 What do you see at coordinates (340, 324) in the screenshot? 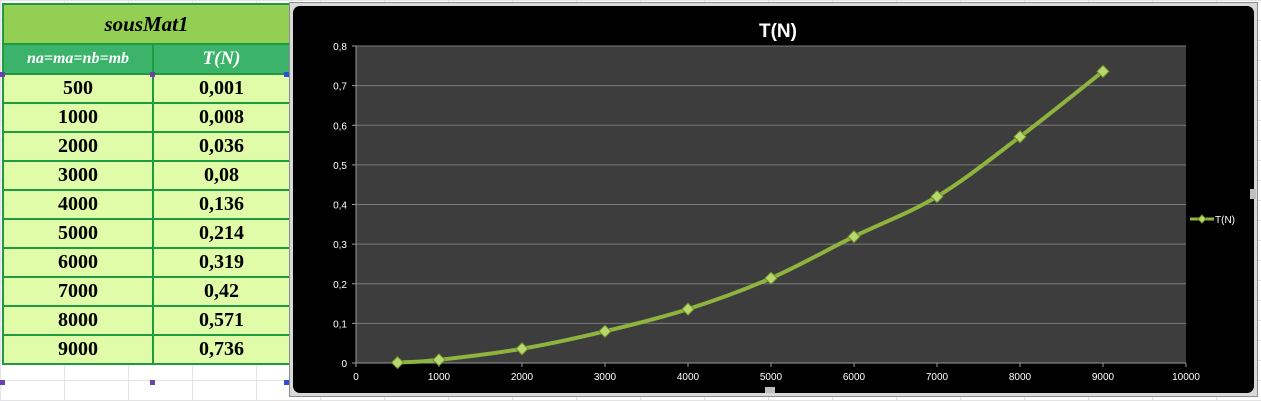
I see `y-tick-label: 0,1` at bounding box center [340, 324].